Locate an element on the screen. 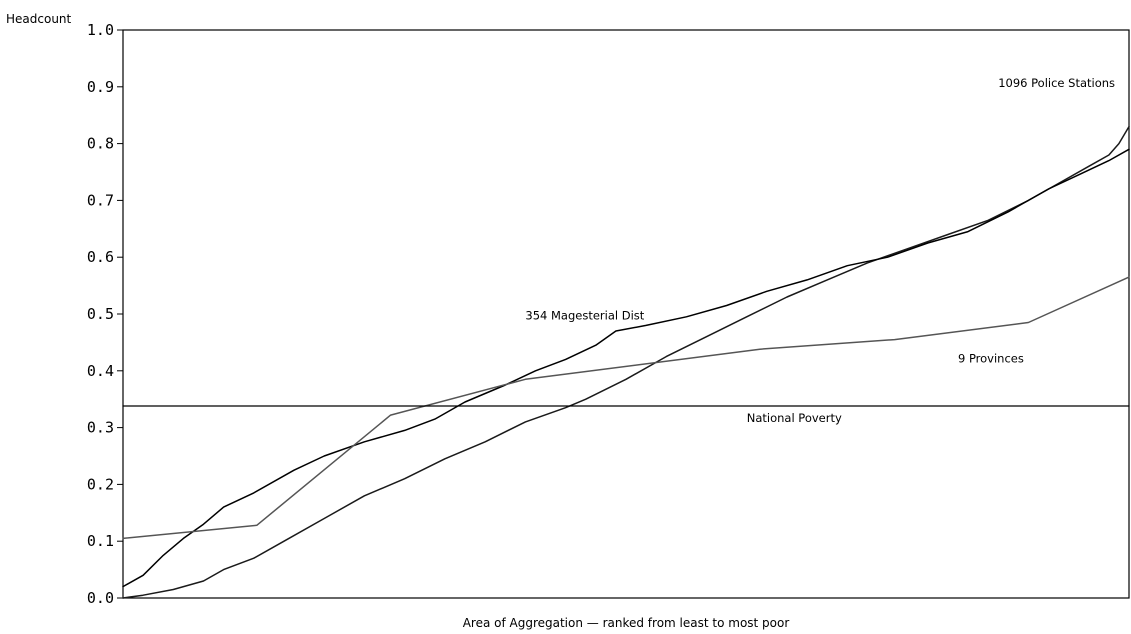 The height and width of the screenshot is (634, 1131). y-tick-label: 0.6 is located at coordinates (100, 257).